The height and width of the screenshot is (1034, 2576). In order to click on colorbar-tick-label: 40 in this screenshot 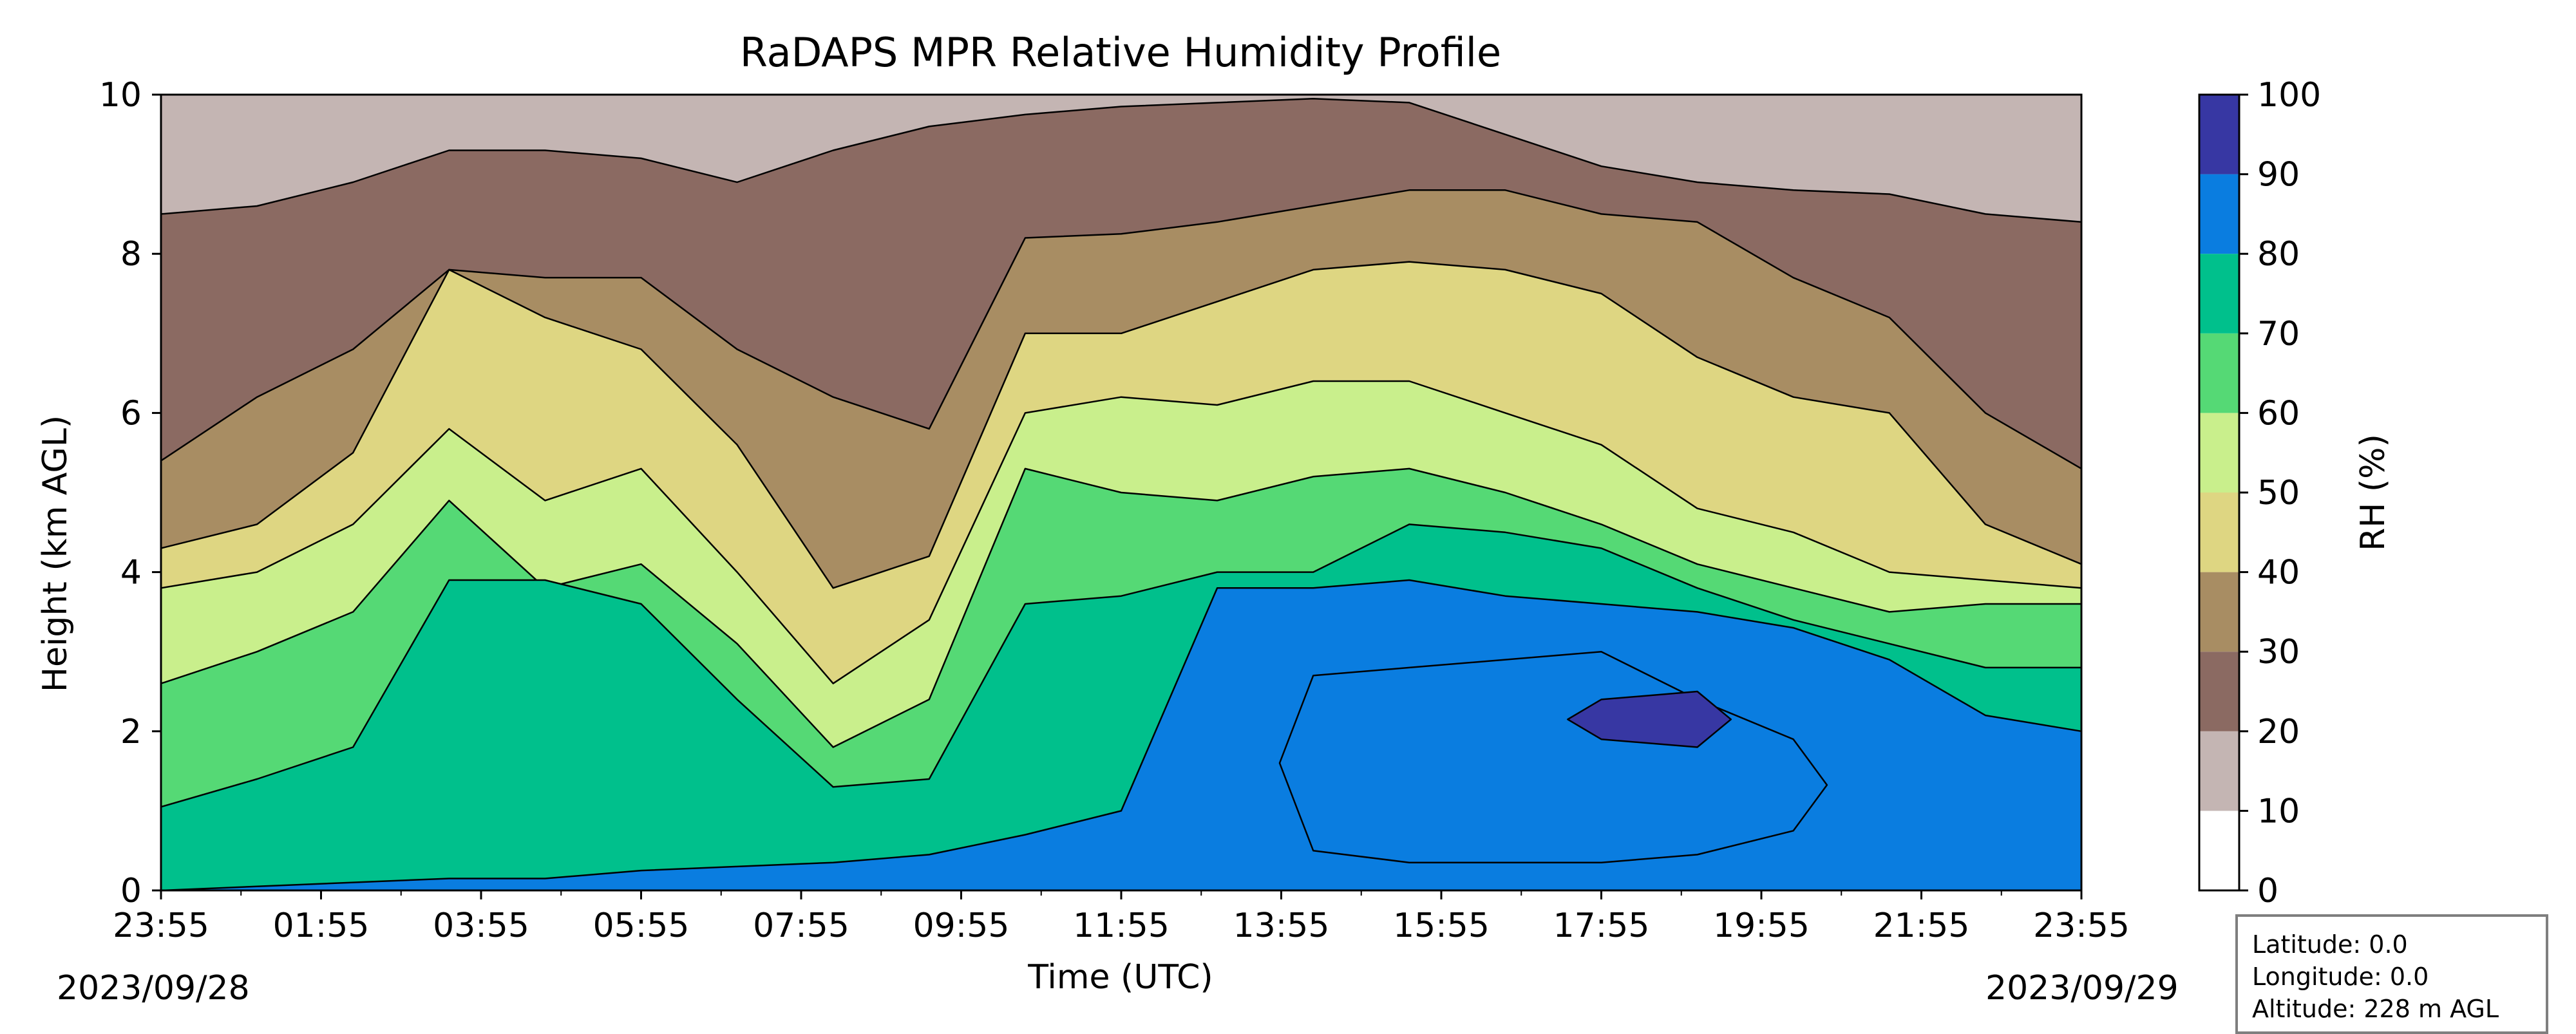, I will do `click(2278, 573)`.